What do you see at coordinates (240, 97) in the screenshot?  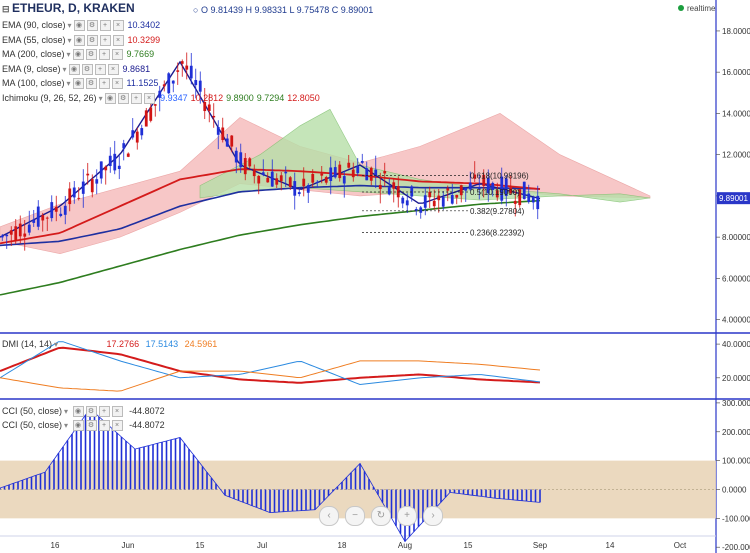 I see `ichimoku-value: 9.8900` at bounding box center [240, 97].